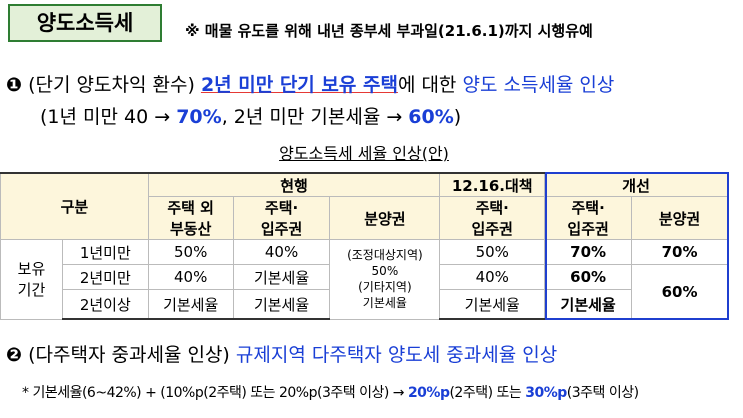 Image resolution: width=743 pixels, height=418 pixels. What do you see at coordinates (602, 393) in the screenshot?
I see `text: (3주택 이상)` at bounding box center [602, 393].